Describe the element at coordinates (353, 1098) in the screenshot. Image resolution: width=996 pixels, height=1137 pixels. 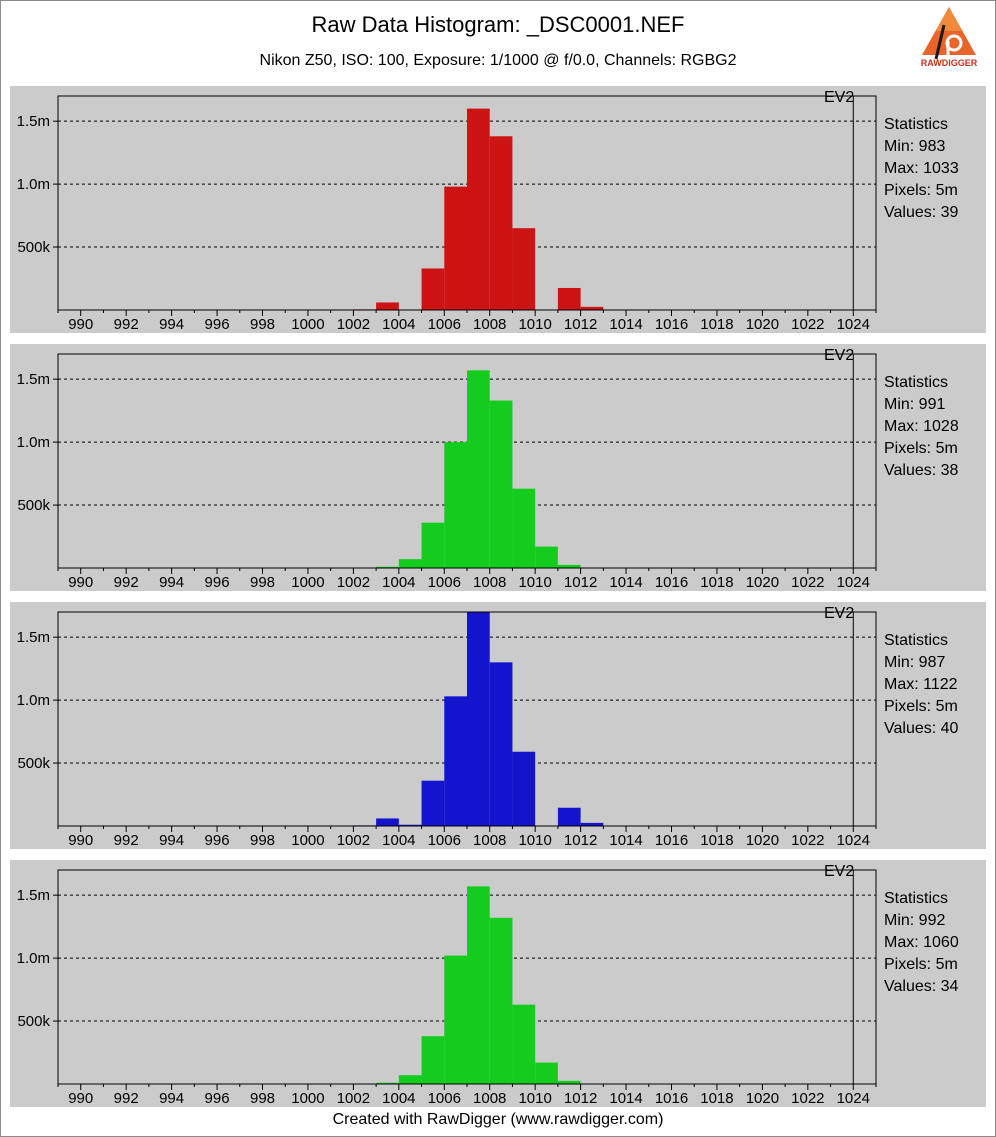
I see `x-tick-label: 1002` at that location.